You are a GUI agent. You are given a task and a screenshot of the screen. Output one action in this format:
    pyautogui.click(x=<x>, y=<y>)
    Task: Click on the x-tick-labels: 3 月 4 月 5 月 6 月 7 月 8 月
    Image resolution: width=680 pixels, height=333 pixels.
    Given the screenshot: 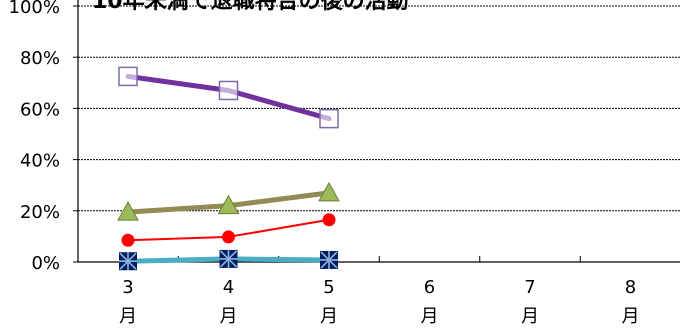 What is the action you would take?
    pyautogui.click(x=379, y=302)
    